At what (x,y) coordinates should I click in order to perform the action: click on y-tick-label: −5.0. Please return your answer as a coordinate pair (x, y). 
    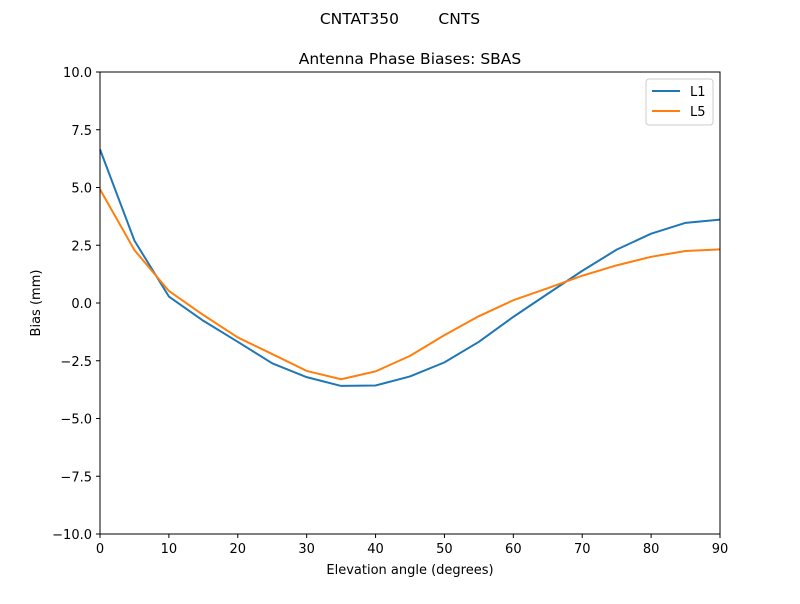
    Looking at the image, I should click on (76, 420).